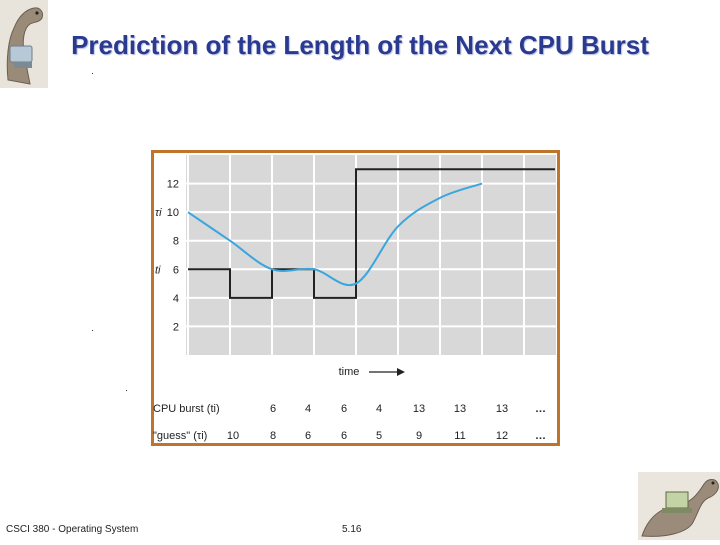 The width and height of the screenshot is (720, 545). Describe the element at coordinates (158, 241) in the screenshot. I see `y-axis-label-fragments: τi ti` at that location.